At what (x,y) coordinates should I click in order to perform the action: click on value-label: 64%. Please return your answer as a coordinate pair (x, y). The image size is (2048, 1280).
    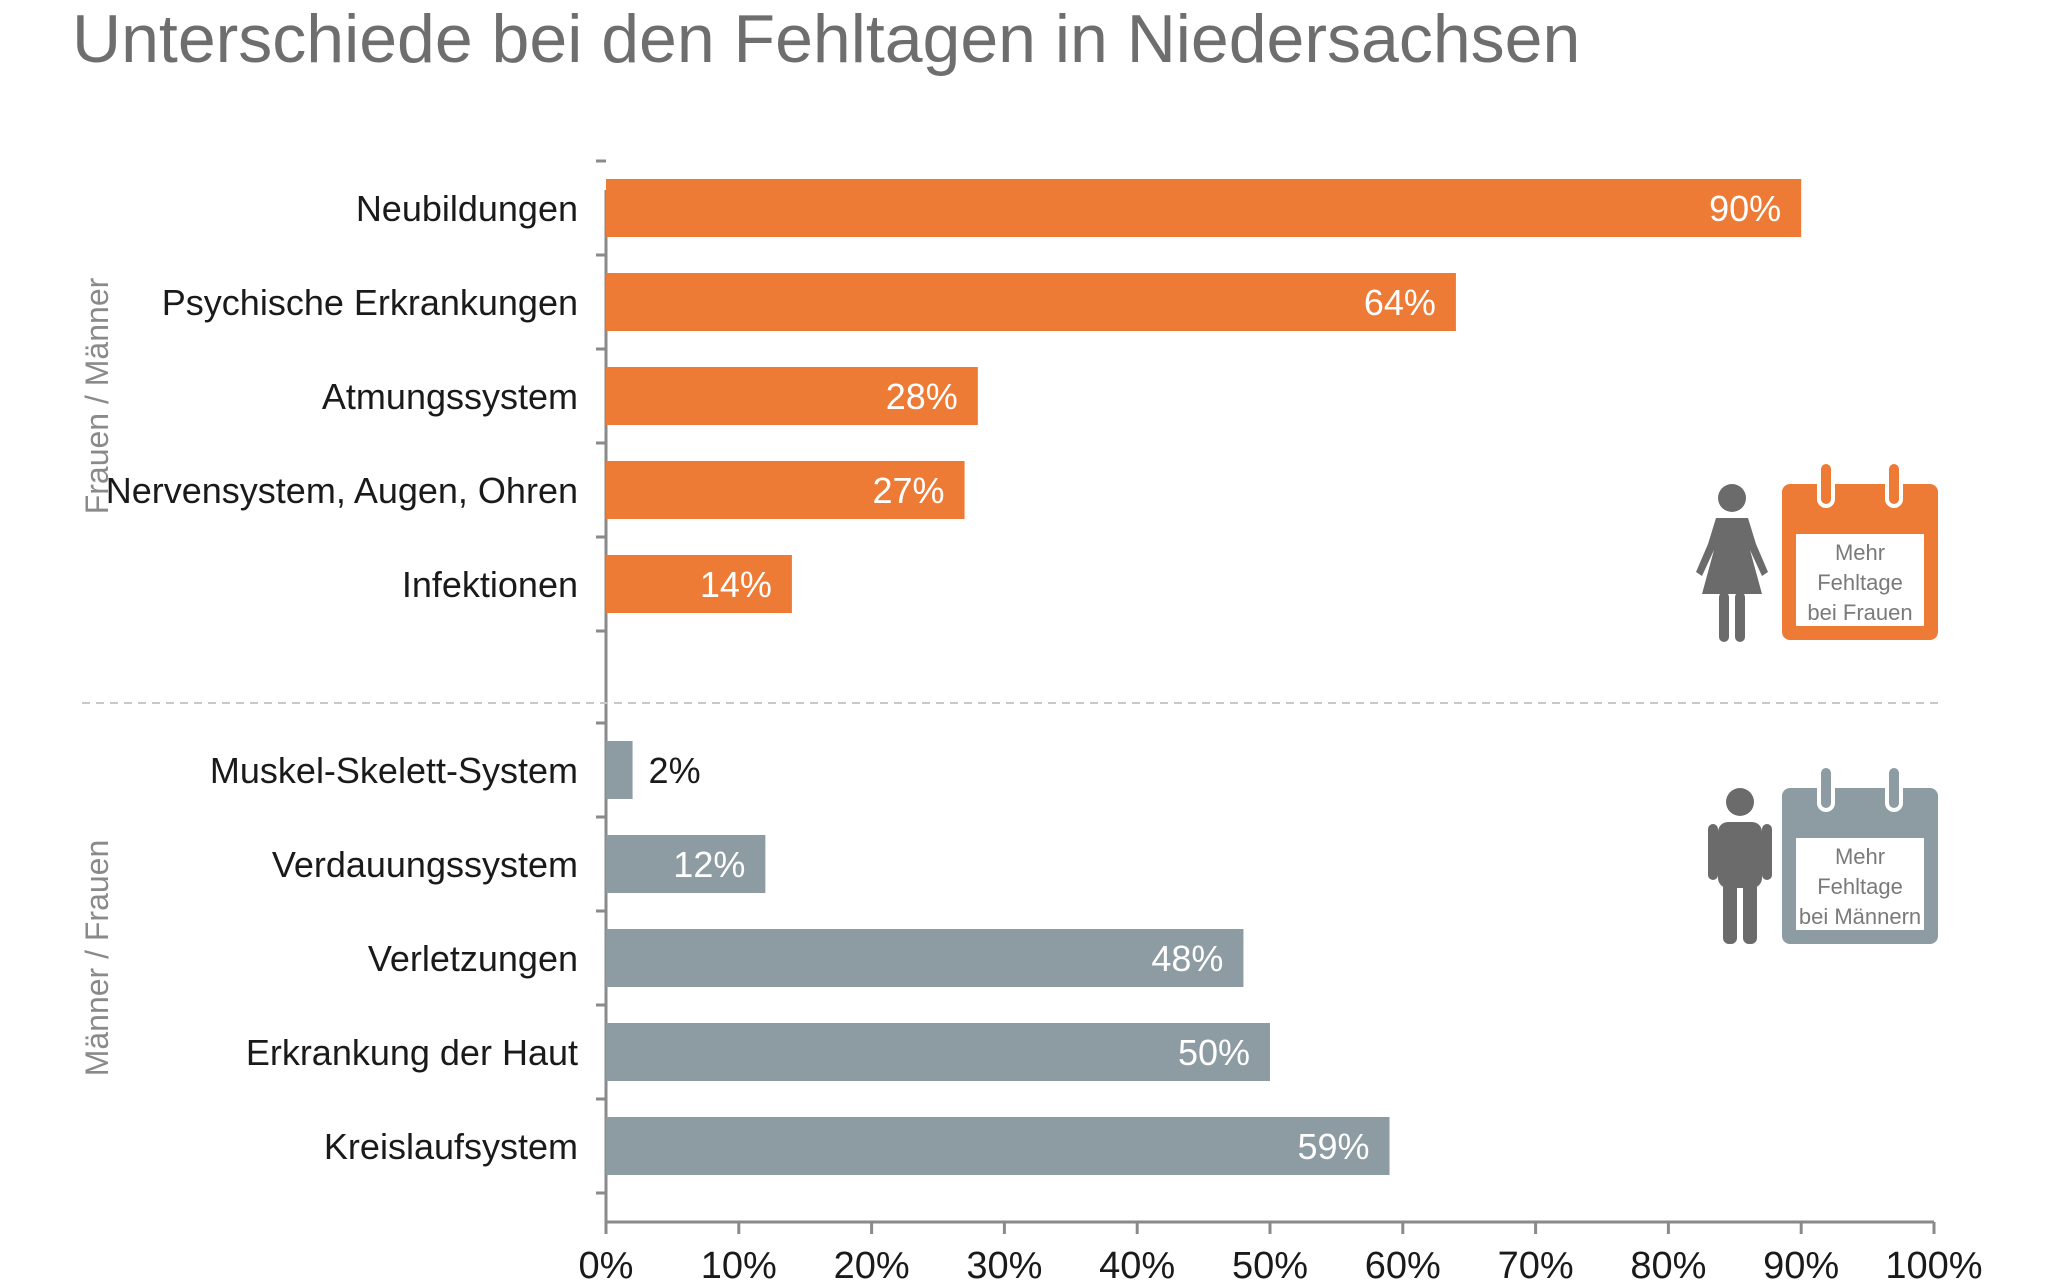
    Looking at the image, I should click on (1400, 302).